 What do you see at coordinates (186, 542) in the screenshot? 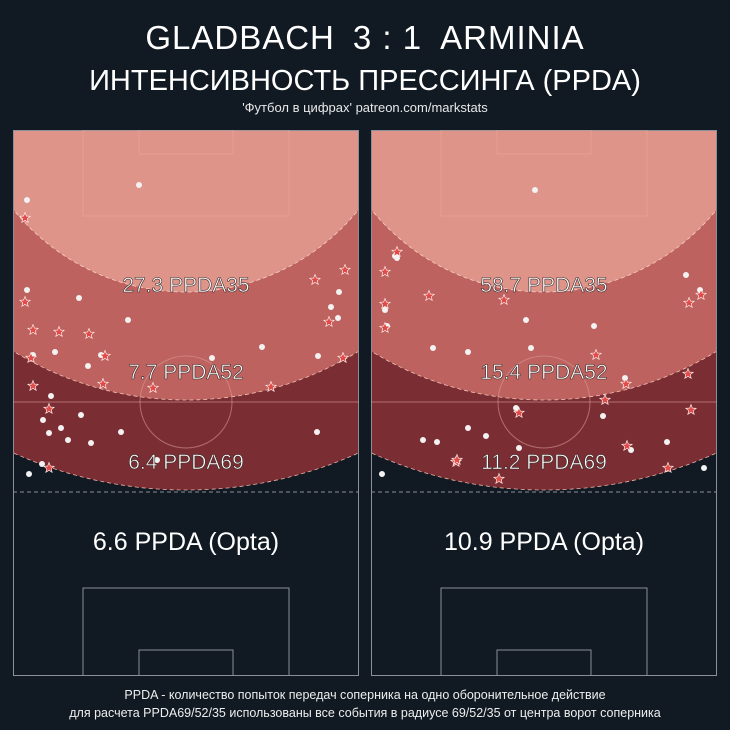
I see `opta-ppda-label: 6.6 PPDA (Opta)` at bounding box center [186, 542].